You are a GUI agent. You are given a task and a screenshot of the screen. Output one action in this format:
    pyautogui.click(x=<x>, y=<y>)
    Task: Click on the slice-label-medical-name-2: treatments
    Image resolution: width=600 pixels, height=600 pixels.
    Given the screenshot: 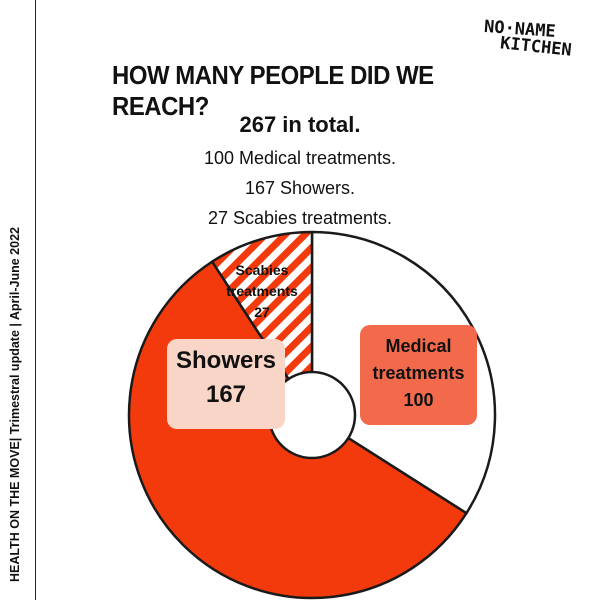 What is the action you would take?
    pyautogui.click(x=418, y=373)
    